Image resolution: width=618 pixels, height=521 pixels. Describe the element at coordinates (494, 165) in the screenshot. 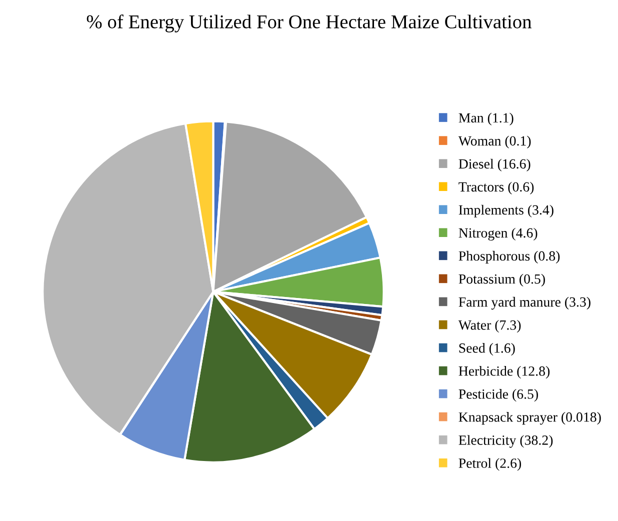

I see `legend-label: Diesel (16.6)` at that location.